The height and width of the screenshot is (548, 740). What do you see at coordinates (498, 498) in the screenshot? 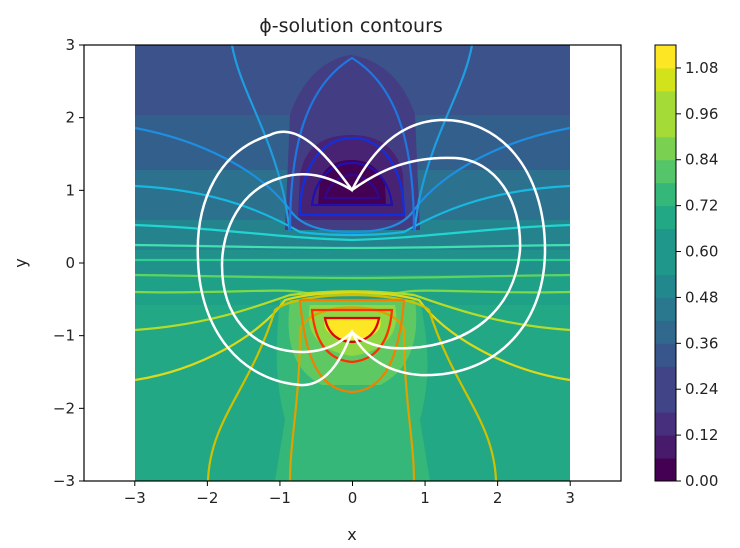
I see `x-tick-label: 2` at bounding box center [498, 498].